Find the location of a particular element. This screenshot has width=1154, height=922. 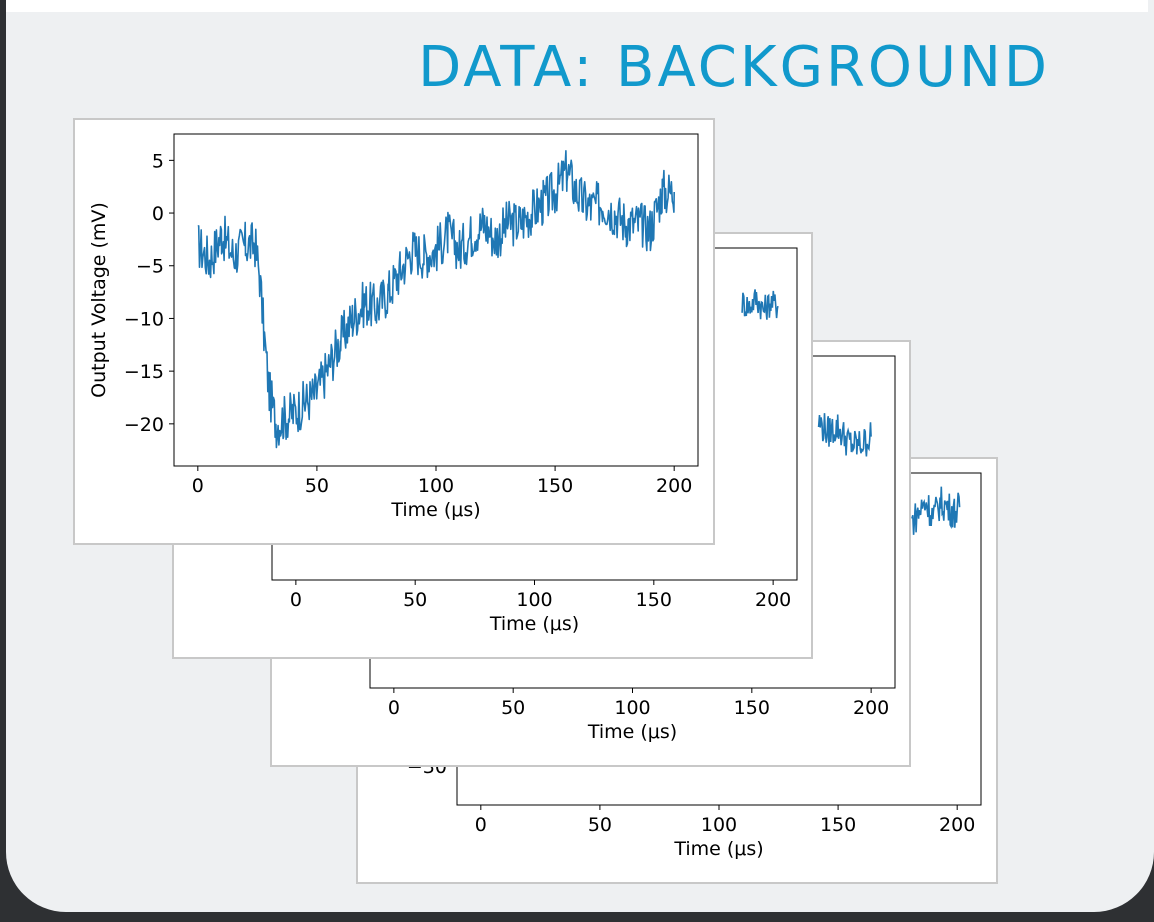

voltage-trace is located at coordinates (436, 299).